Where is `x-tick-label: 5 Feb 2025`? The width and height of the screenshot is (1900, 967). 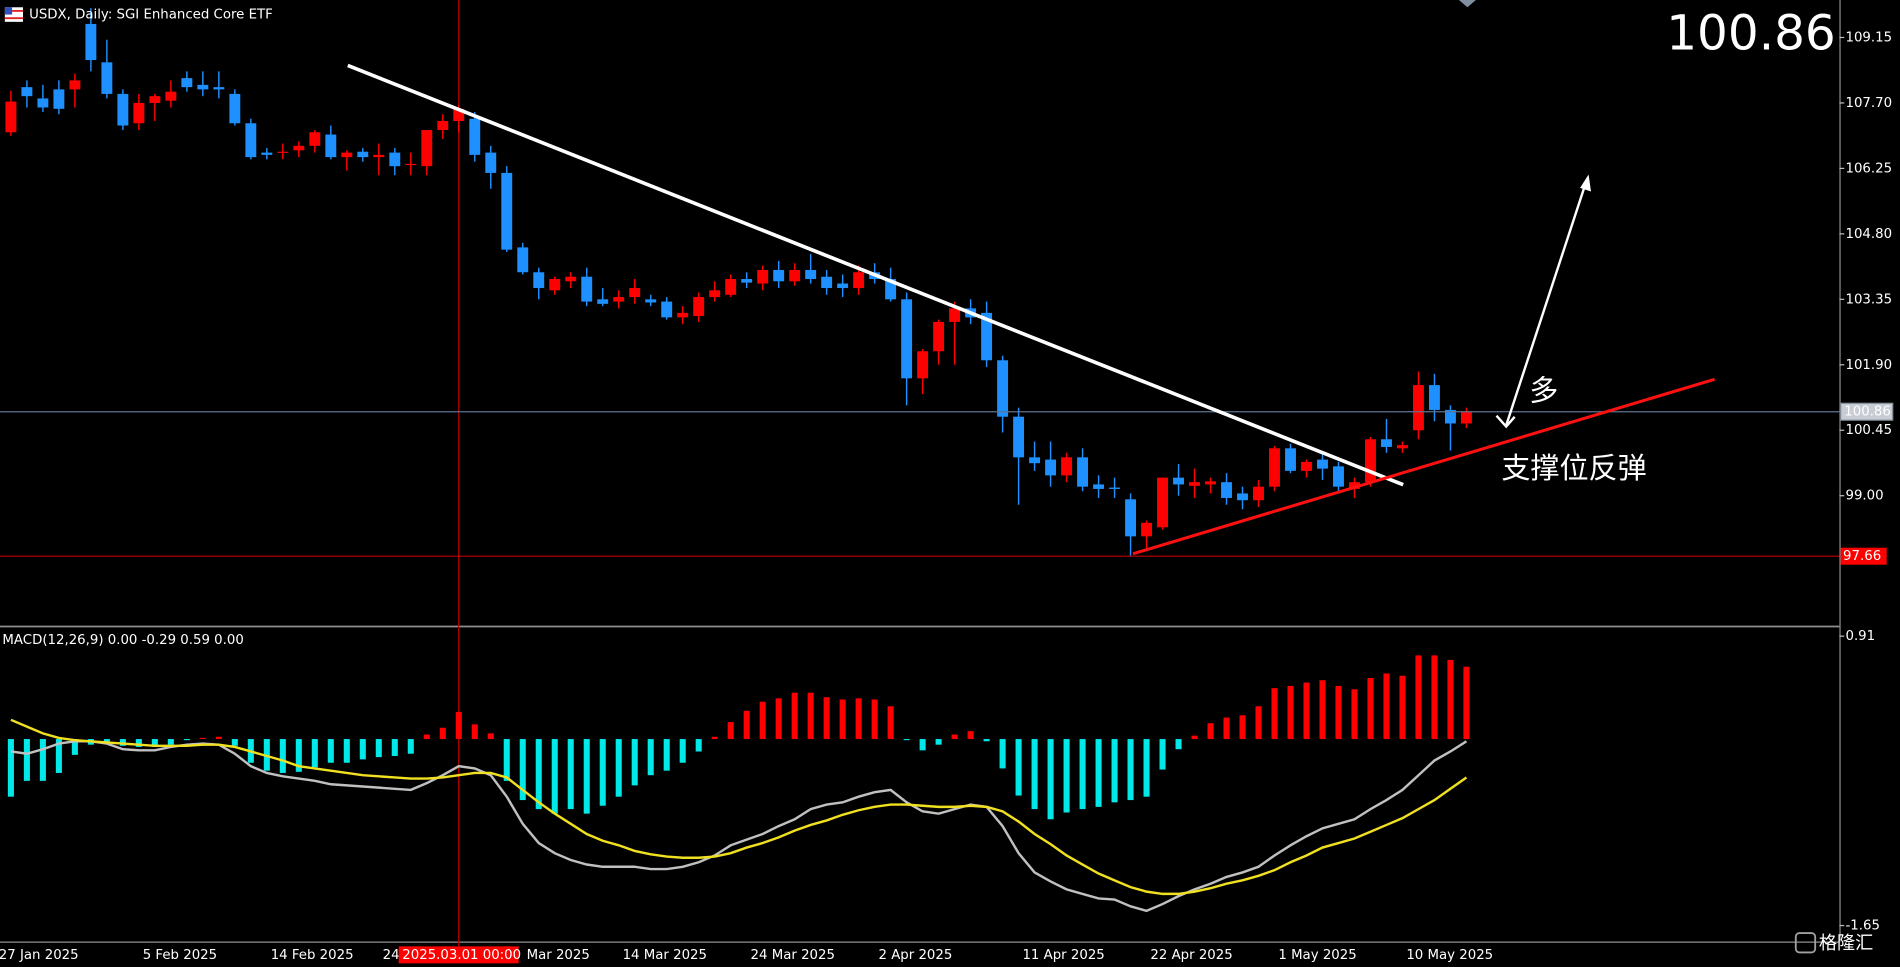
x-tick-label: 5 Feb 2025 is located at coordinates (180, 955).